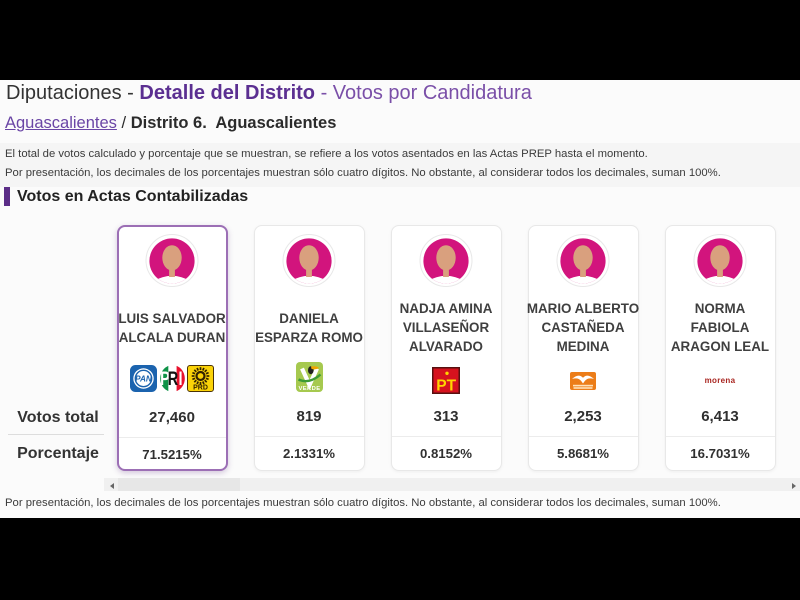 The width and height of the screenshot is (800, 600). I want to click on svg-text: P, so click(165, 378).